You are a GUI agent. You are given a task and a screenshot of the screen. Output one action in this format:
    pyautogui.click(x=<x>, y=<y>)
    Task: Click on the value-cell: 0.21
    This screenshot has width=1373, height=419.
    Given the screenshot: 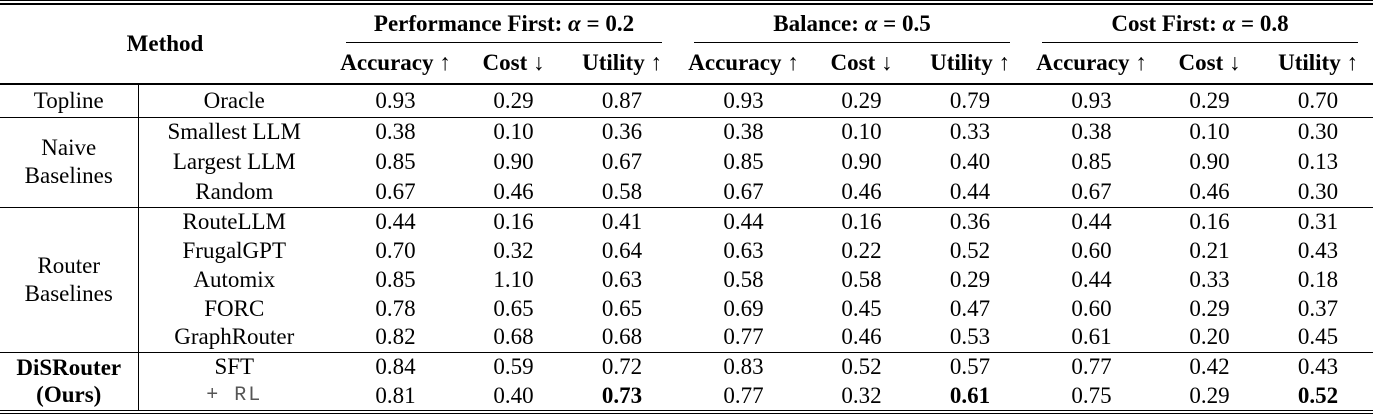 What is the action you would take?
    pyautogui.click(x=1209, y=250)
    